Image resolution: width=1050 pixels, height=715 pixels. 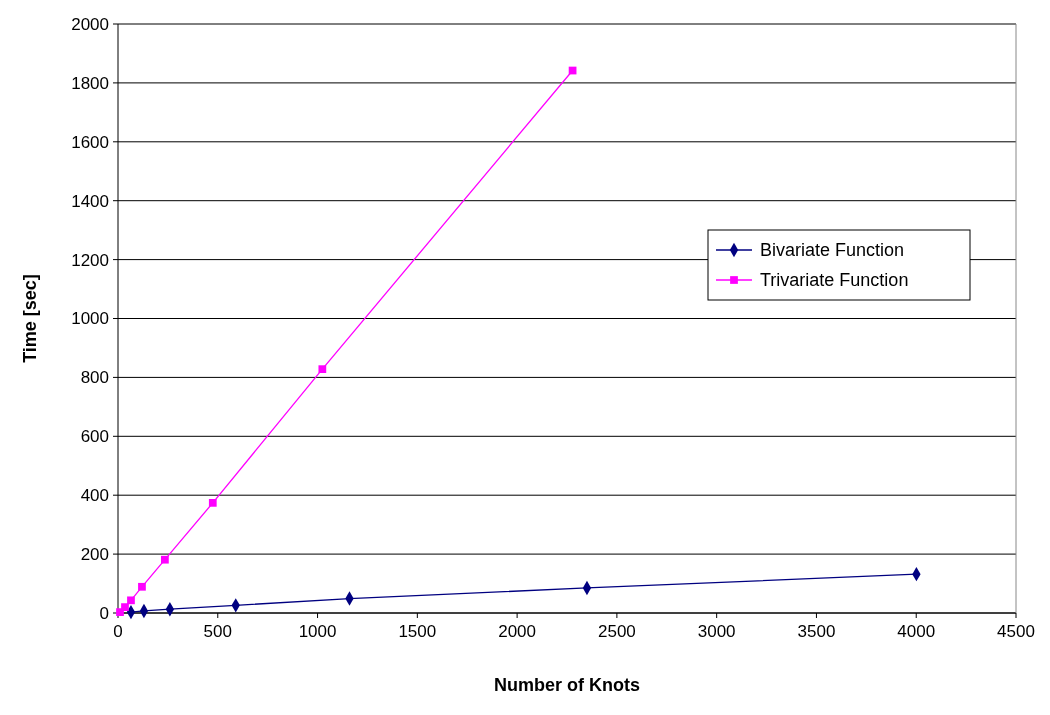 I want to click on x-tick-label: 500, so click(x=217, y=631).